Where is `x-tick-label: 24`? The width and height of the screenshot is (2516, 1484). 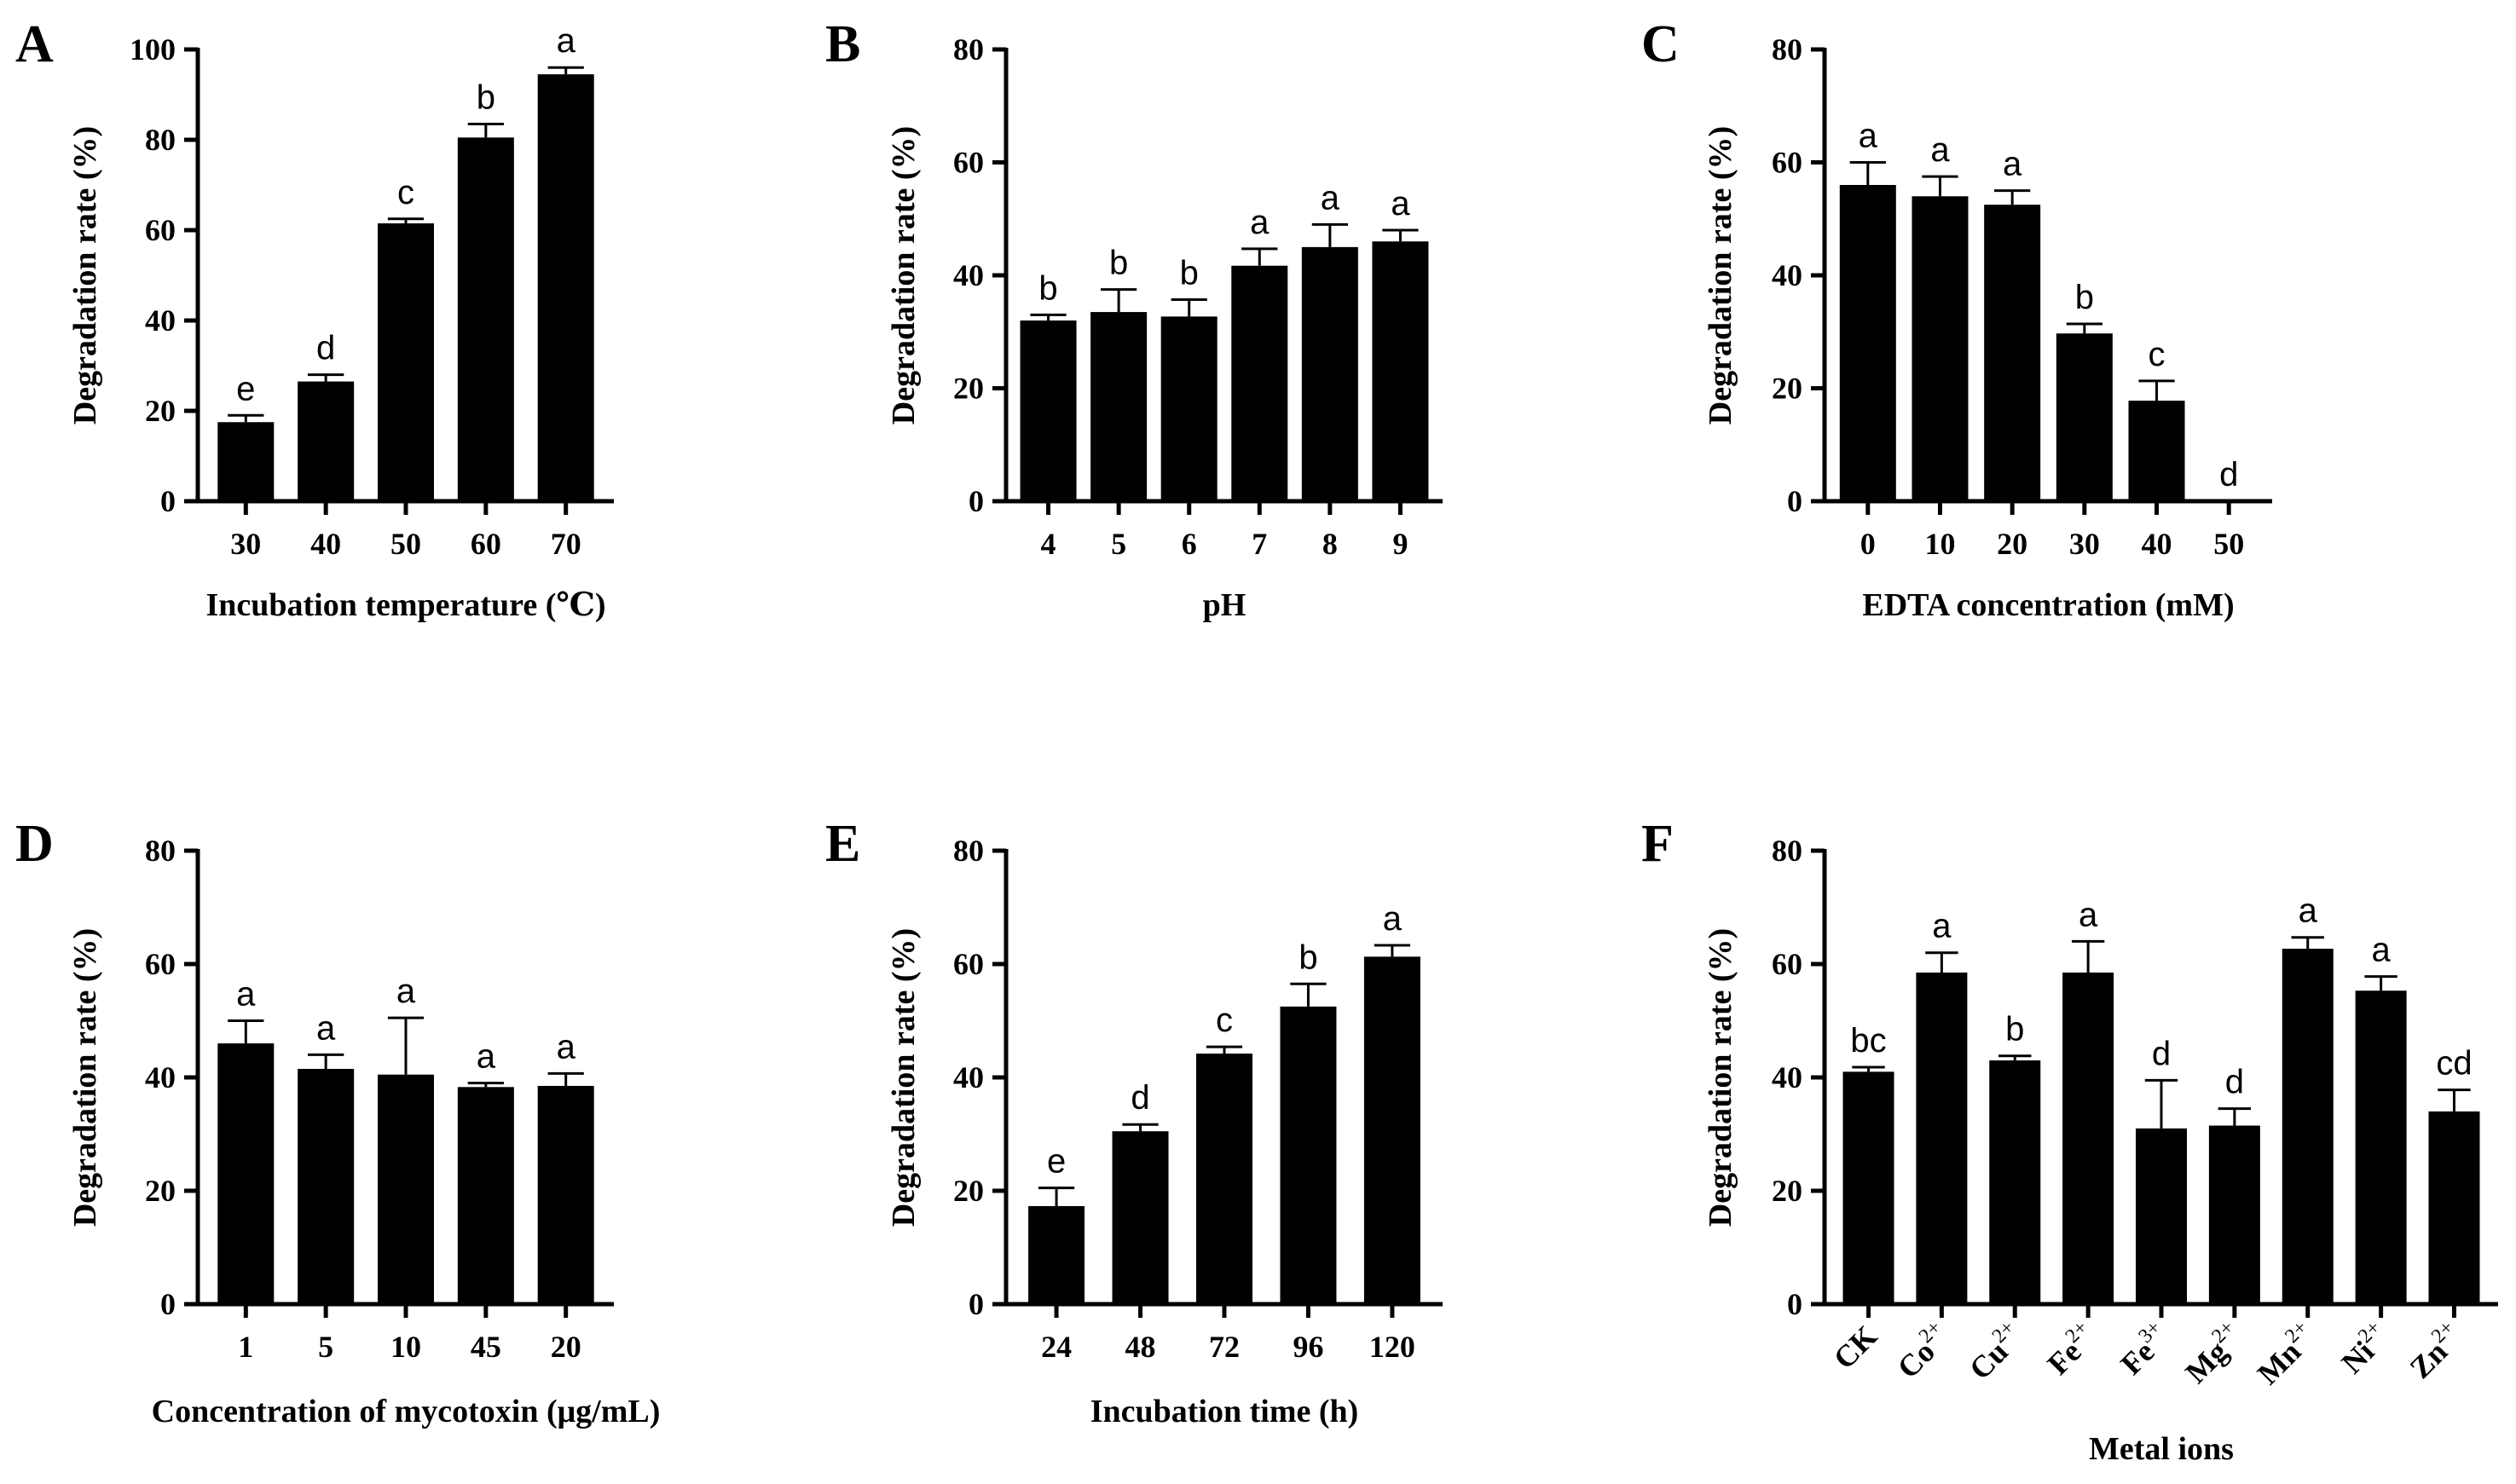
x-tick-label: 24 is located at coordinates (1056, 1347).